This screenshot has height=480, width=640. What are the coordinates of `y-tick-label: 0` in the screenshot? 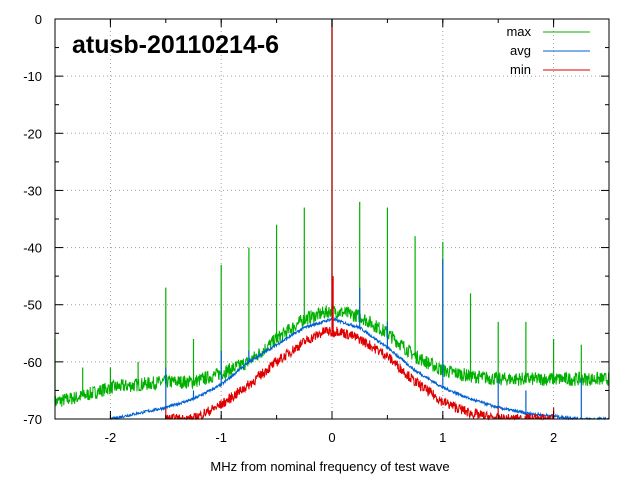 It's located at (38, 19).